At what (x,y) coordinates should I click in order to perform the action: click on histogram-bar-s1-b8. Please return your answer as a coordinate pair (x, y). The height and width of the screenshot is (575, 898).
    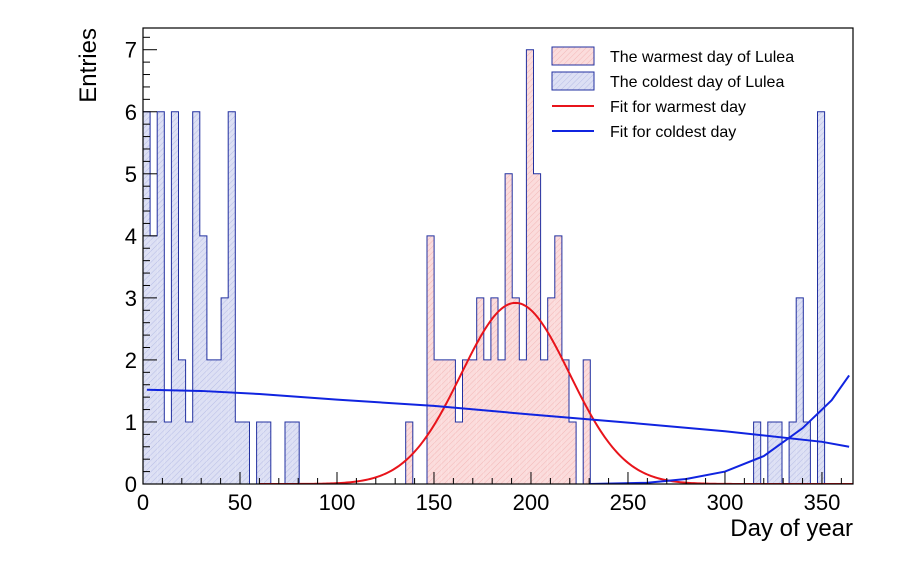
    Looking at the image, I should click on (203, 359).